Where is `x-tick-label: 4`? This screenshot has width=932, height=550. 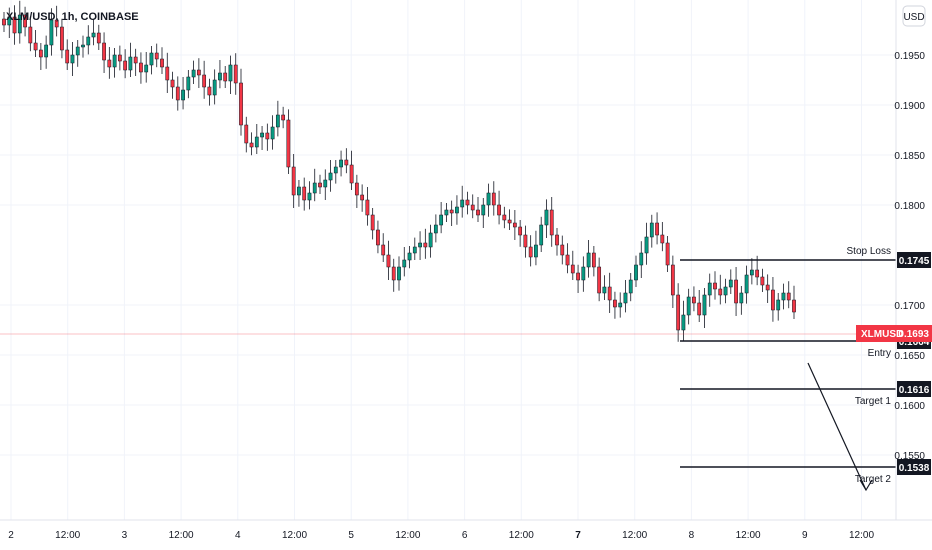
x-tick-label: 4 is located at coordinates (238, 535).